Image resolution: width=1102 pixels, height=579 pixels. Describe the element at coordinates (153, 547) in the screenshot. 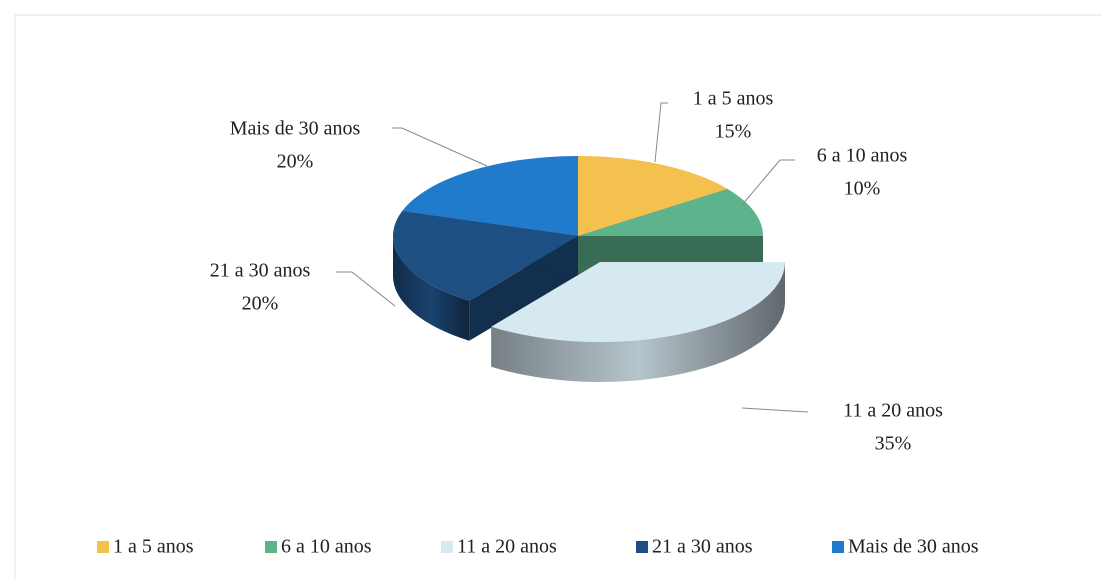

I see `legend-label: 1 a 5 anos` at that location.